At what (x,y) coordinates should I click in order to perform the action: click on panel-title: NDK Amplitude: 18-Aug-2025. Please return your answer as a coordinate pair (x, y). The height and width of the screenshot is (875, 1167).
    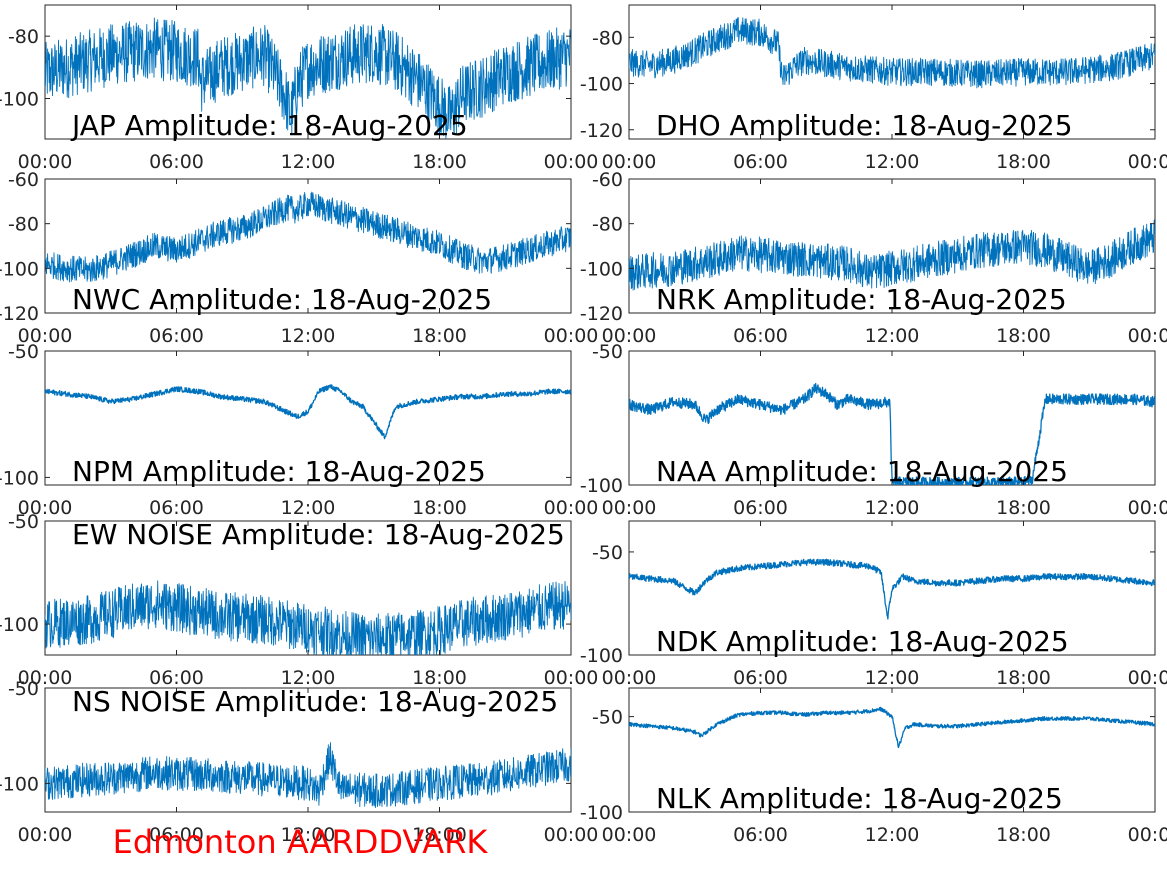
    Looking at the image, I should click on (862, 641).